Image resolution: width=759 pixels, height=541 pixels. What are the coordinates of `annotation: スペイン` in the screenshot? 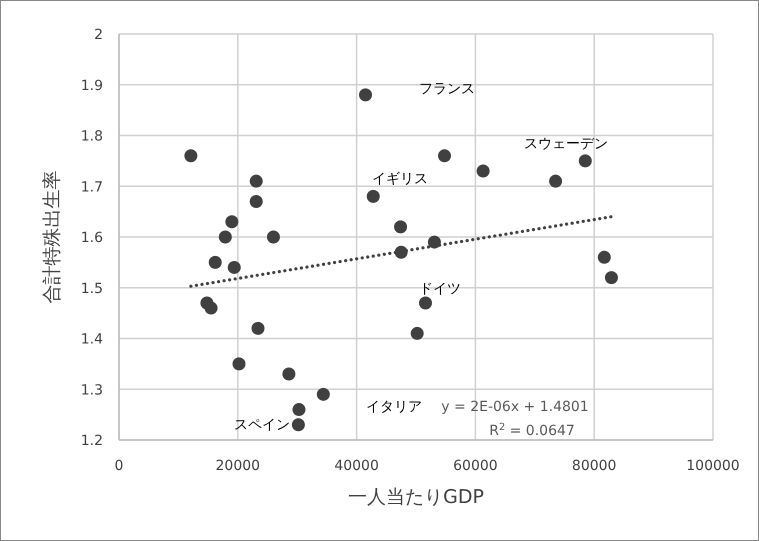 It's located at (262, 425).